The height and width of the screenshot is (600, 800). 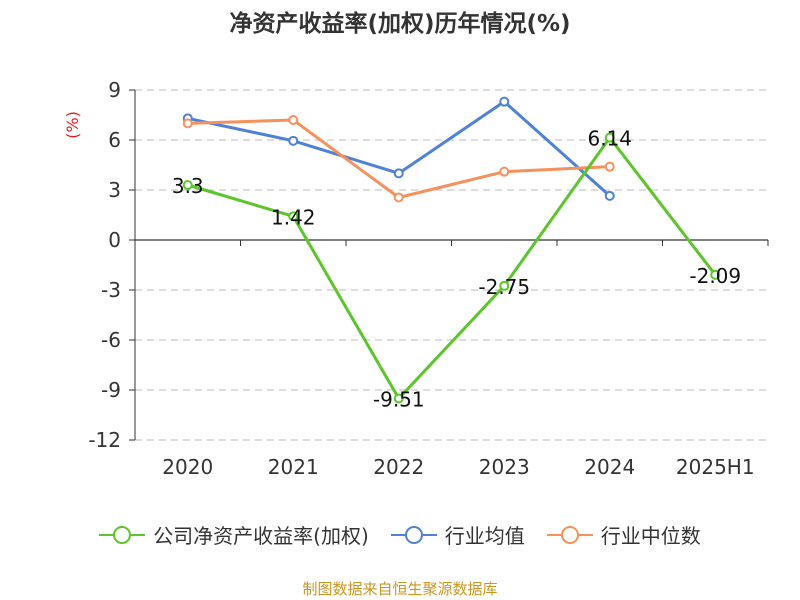 What do you see at coordinates (104, 440) in the screenshot?
I see `y-tick-label: -12` at bounding box center [104, 440].